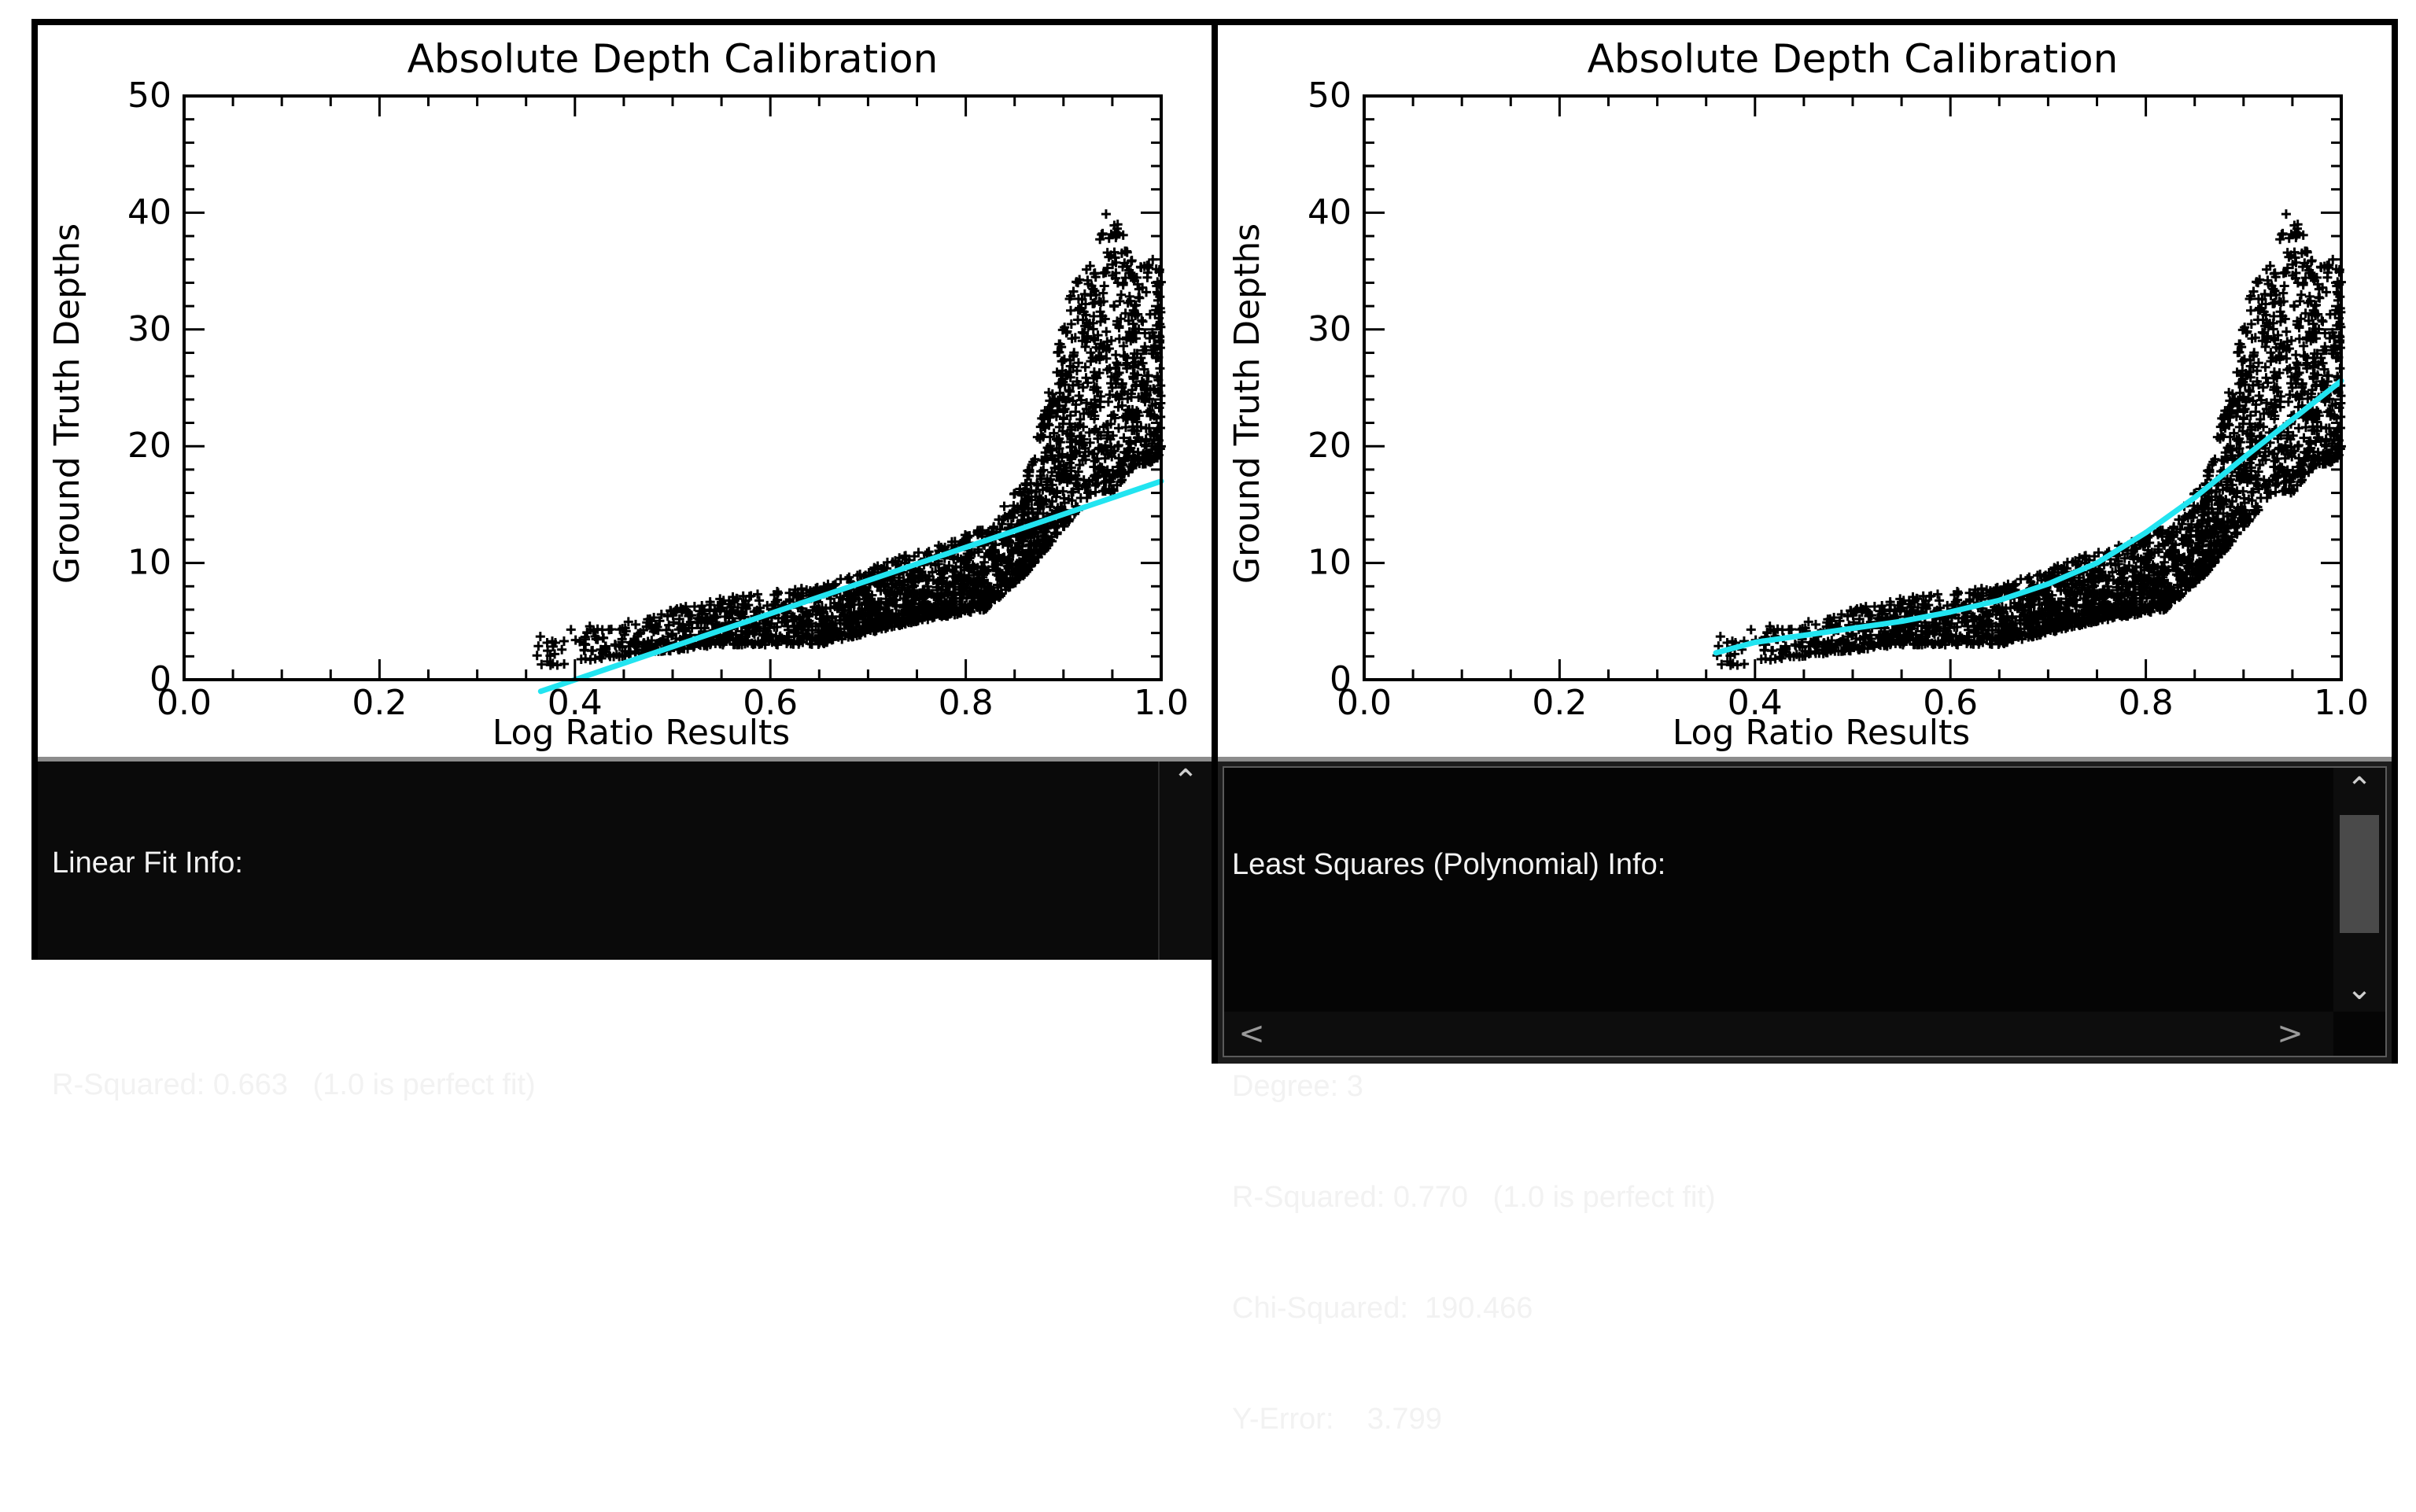 The image size is (2416, 1512). I want to click on y-axis-label: Ground Truth Depths, so click(67, 403).